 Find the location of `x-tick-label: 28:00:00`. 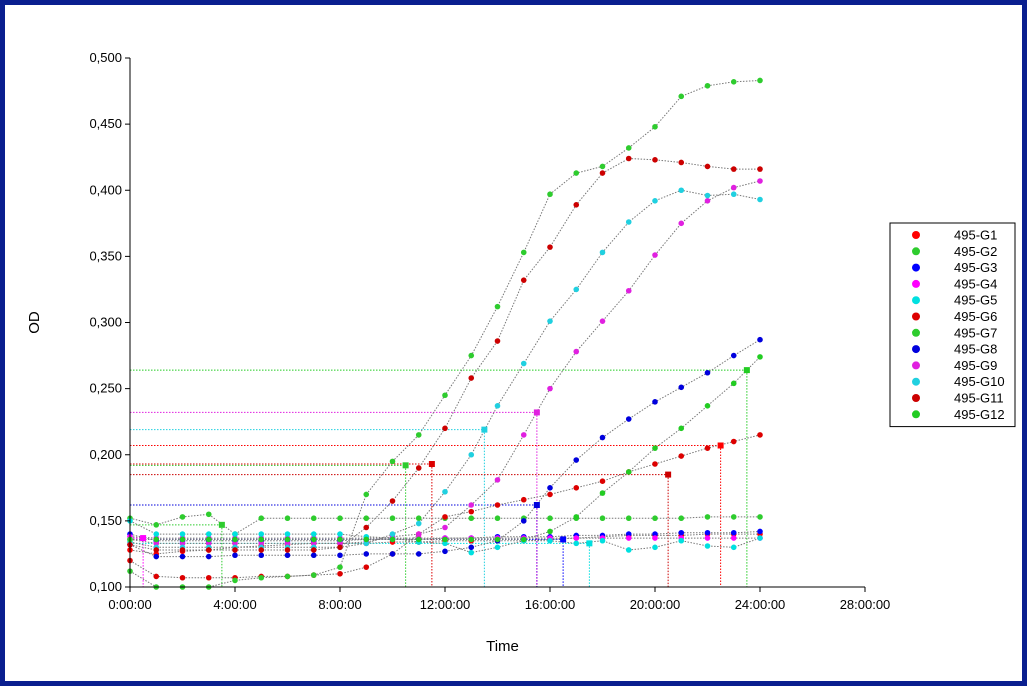

x-tick-label: 28:00:00 is located at coordinates (865, 604).